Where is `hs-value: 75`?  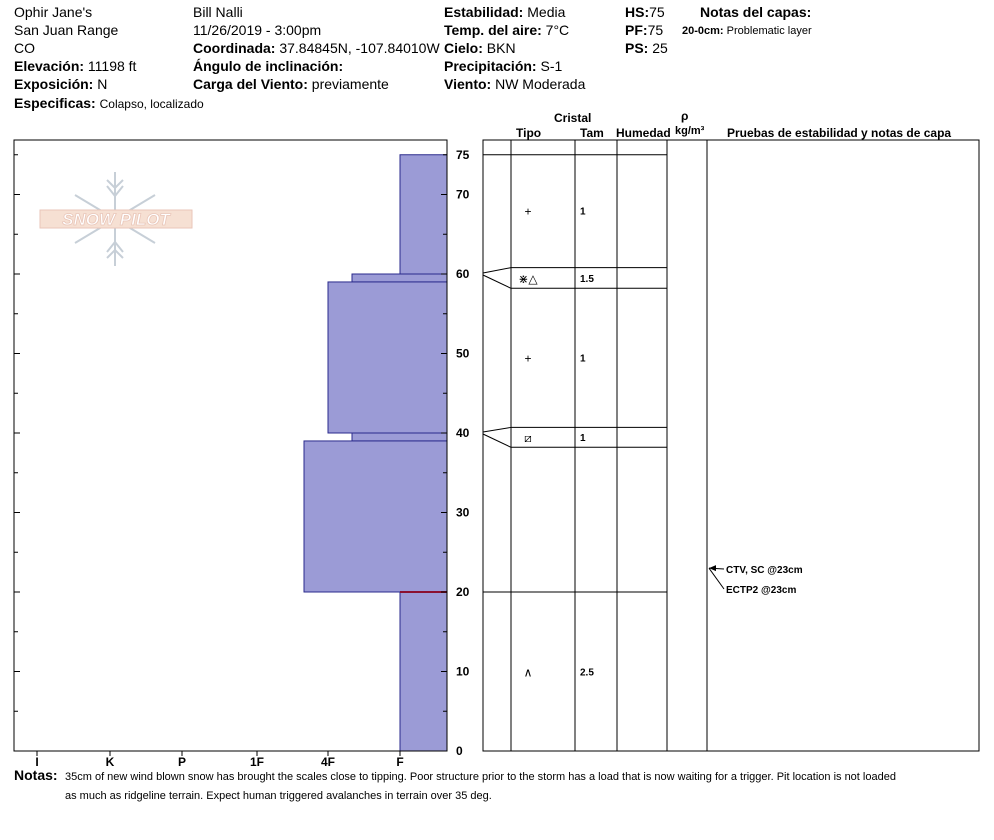 hs-value: 75 is located at coordinates (657, 12).